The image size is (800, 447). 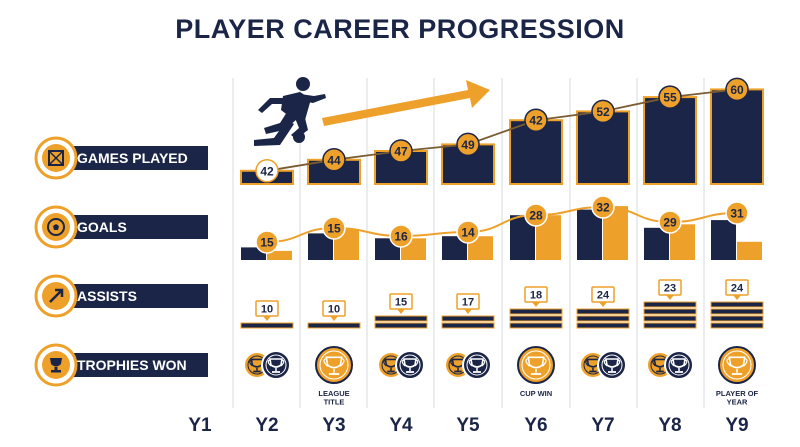 I want to click on soccer-ball-icon, so click(x=56, y=227).